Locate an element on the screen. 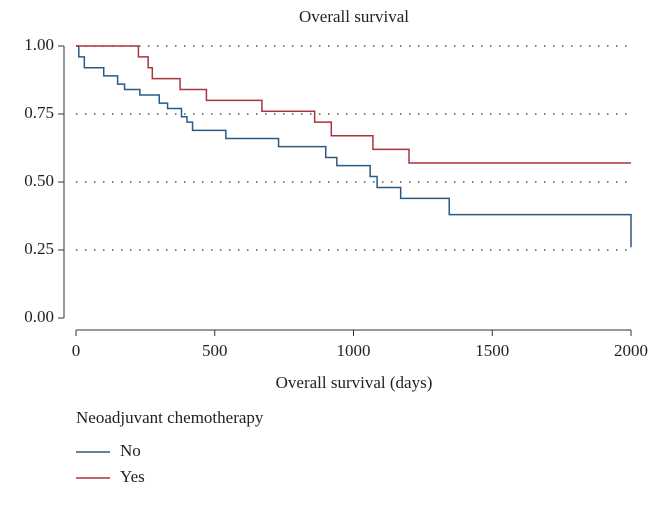 This screenshot has height=505, width=665. chart-title: Overall survival is located at coordinates (354, 16).